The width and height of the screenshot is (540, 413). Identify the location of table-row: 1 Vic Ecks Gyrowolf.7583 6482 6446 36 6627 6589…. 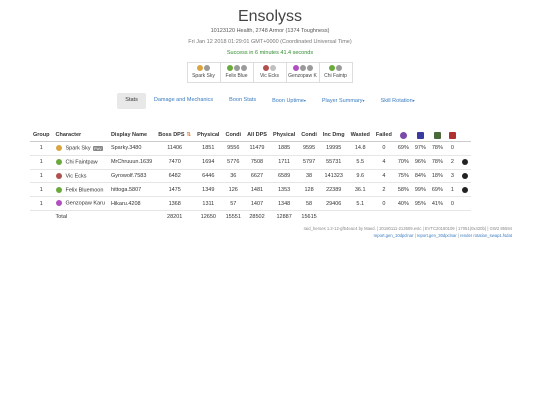
(250, 176).